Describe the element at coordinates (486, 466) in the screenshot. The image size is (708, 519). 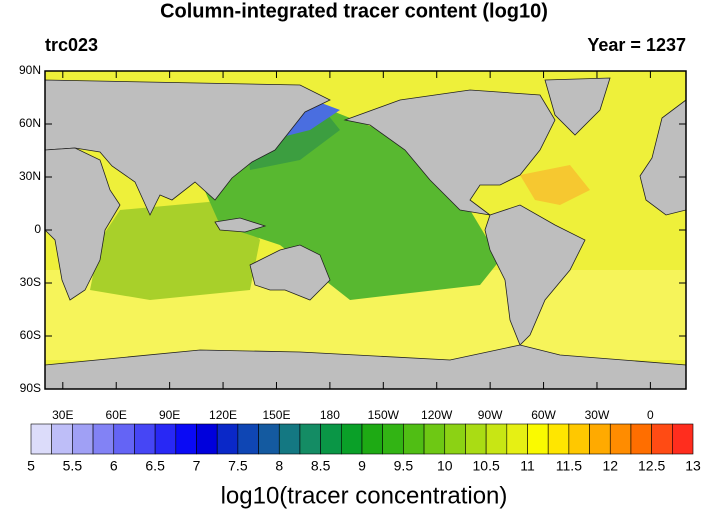
I see `colorbar-label: 10.5` at that location.